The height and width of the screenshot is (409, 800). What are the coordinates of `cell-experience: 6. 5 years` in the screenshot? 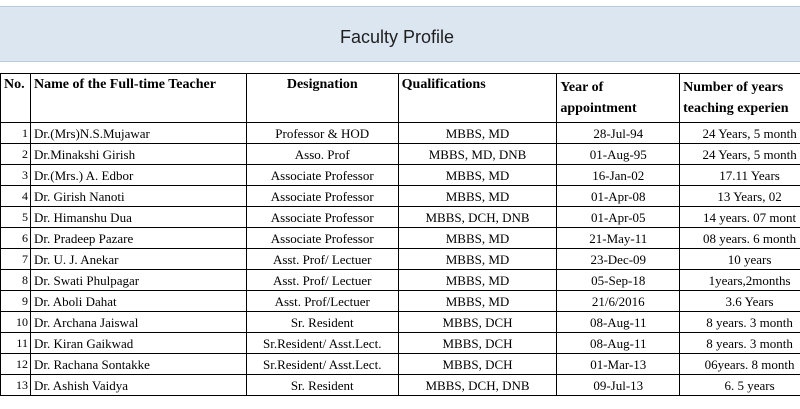 It's located at (739, 385).